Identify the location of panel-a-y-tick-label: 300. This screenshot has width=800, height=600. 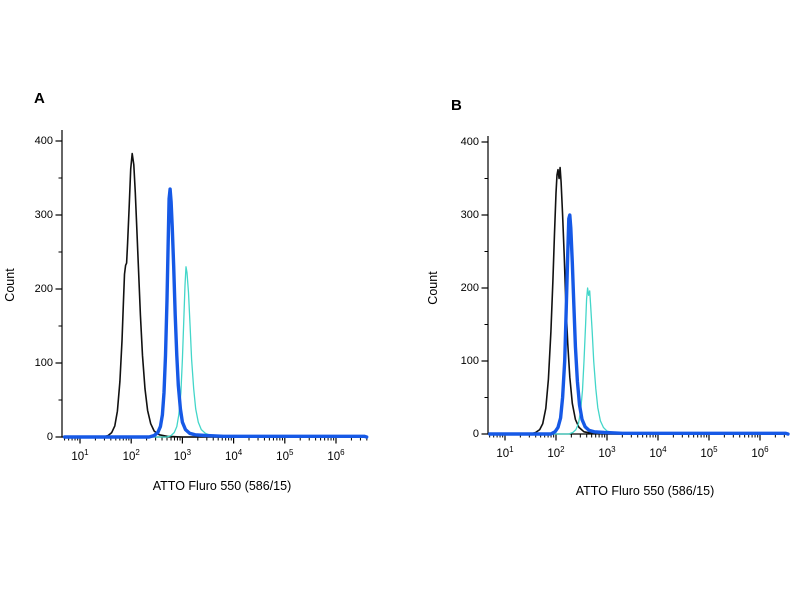
(43, 214).